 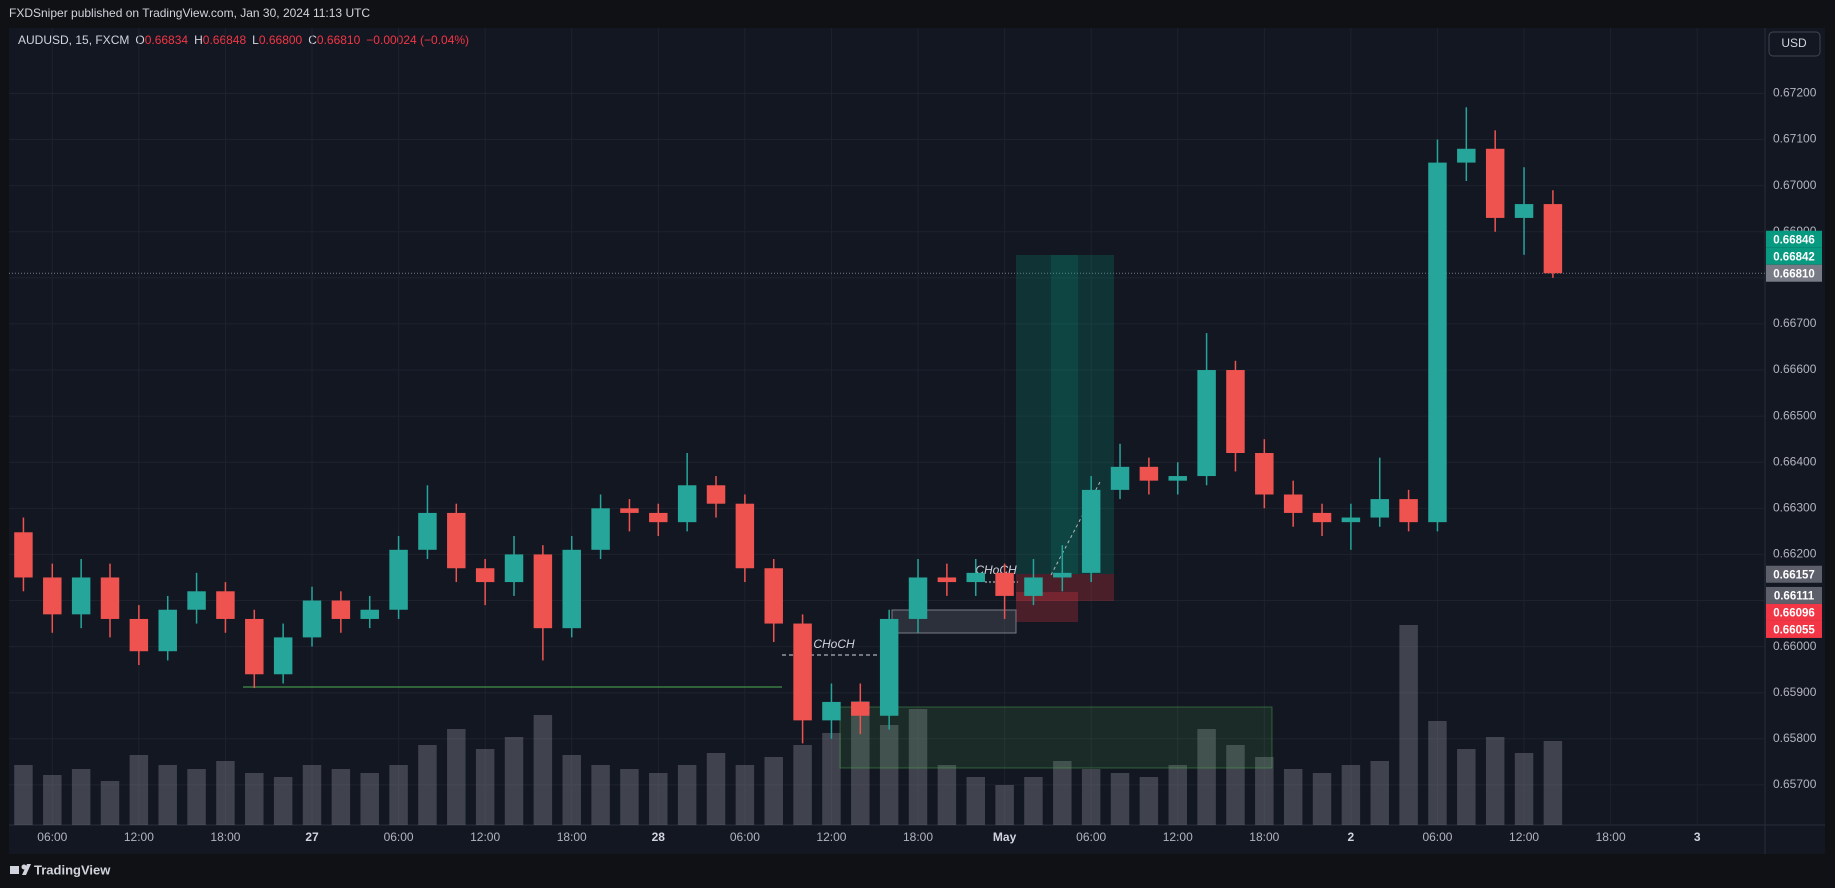 What do you see at coordinates (14, 870) in the screenshot?
I see `logo-mark` at bounding box center [14, 870].